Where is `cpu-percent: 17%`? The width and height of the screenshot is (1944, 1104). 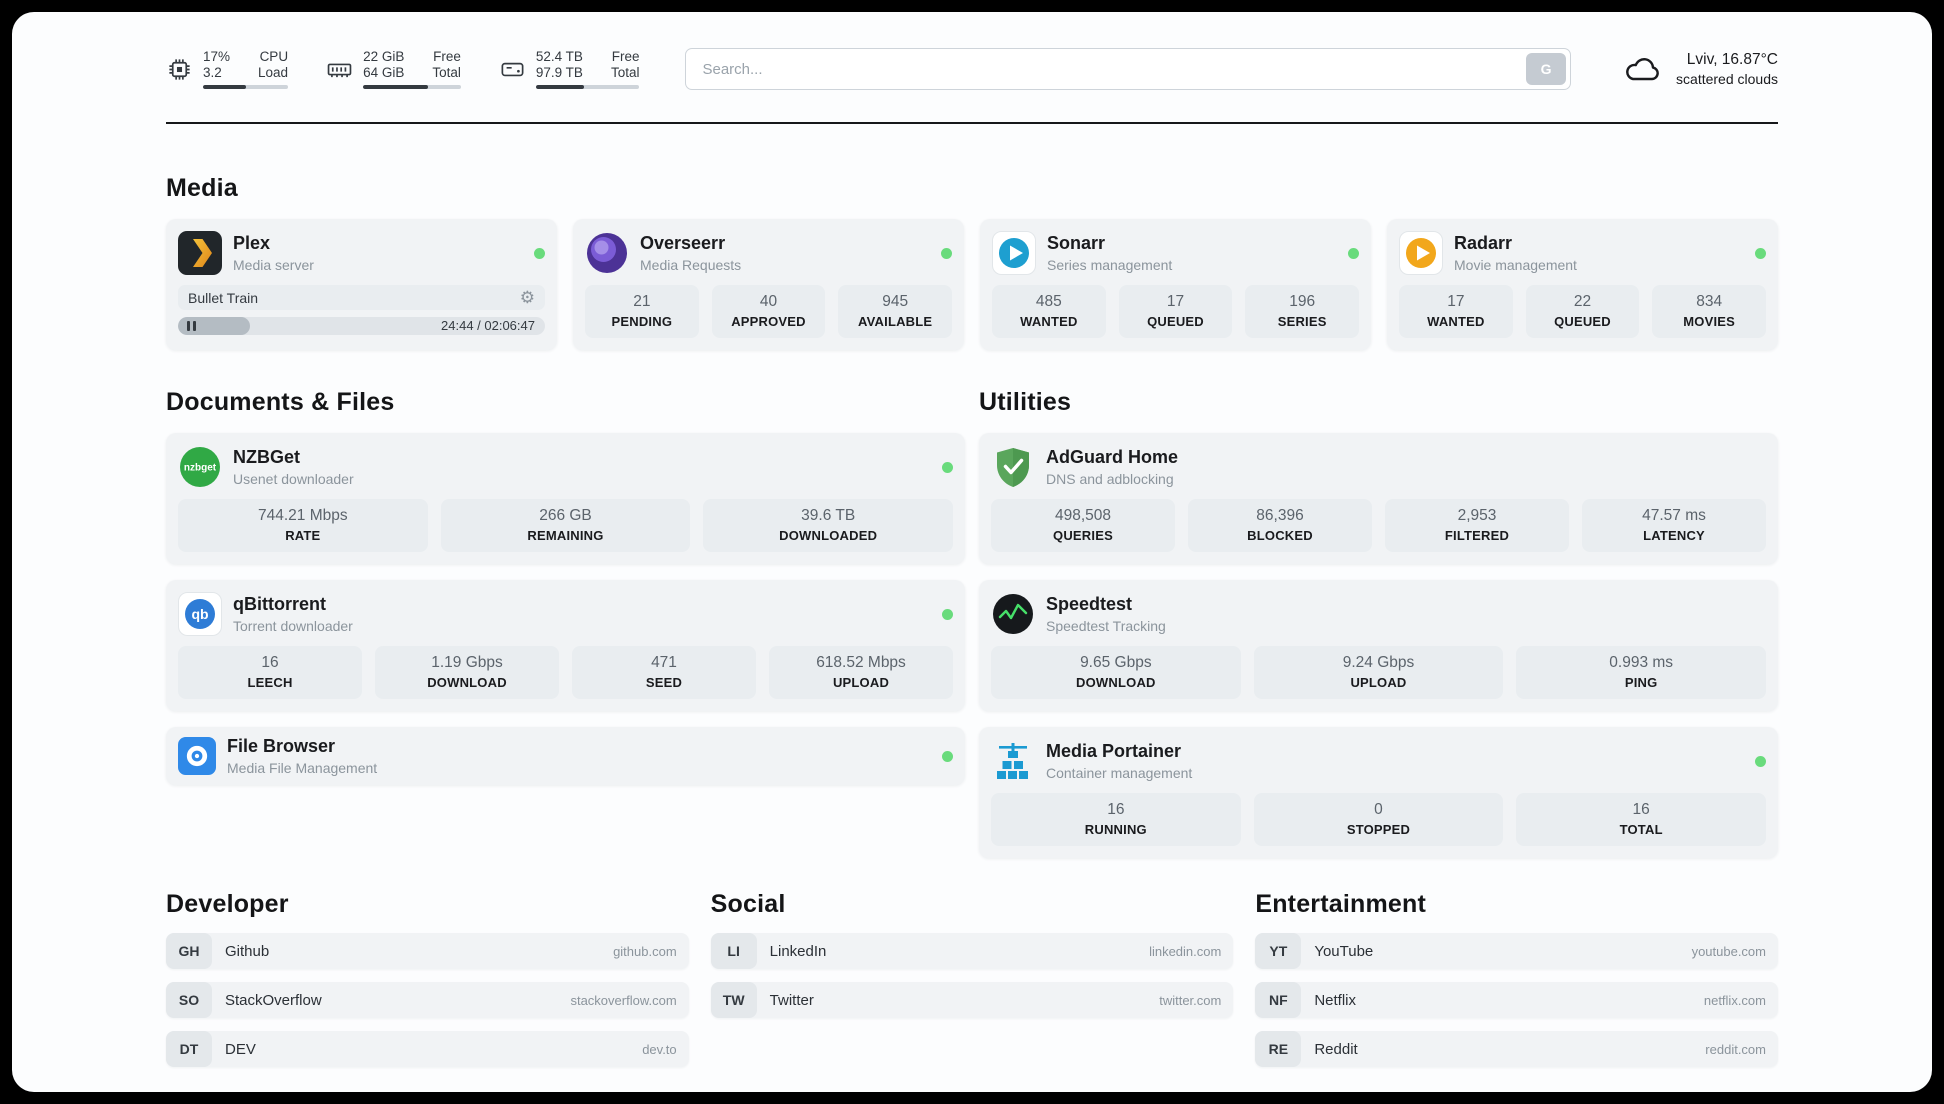 cpu-percent: 17% is located at coordinates (217, 56).